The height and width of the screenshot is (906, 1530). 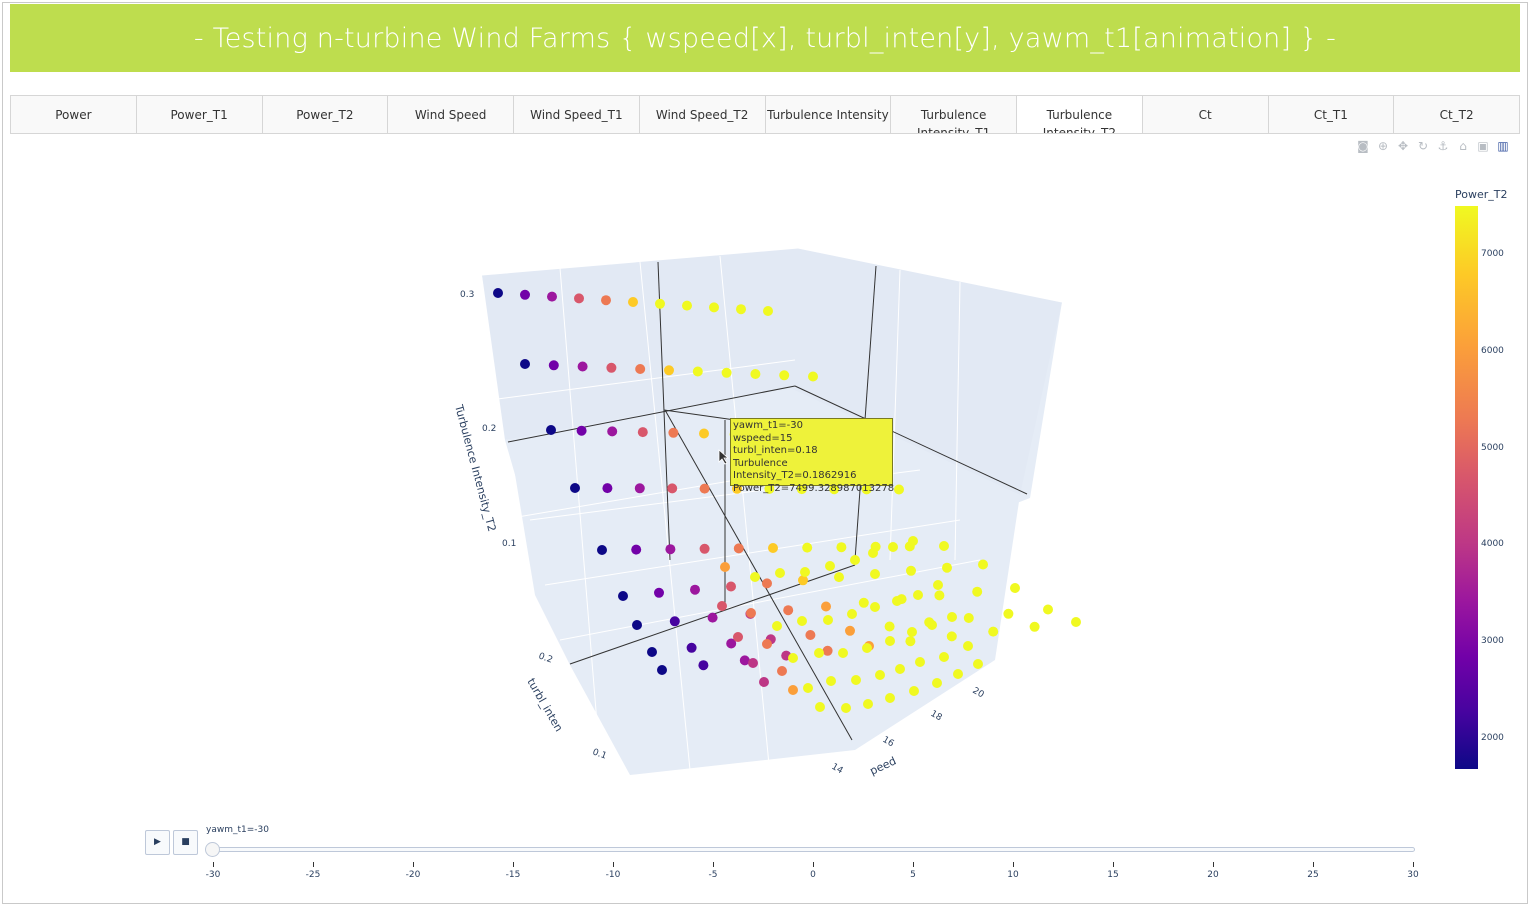 What do you see at coordinates (185, 842) in the screenshot?
I see `stop-button: ■` at bounding box center [185, 842].